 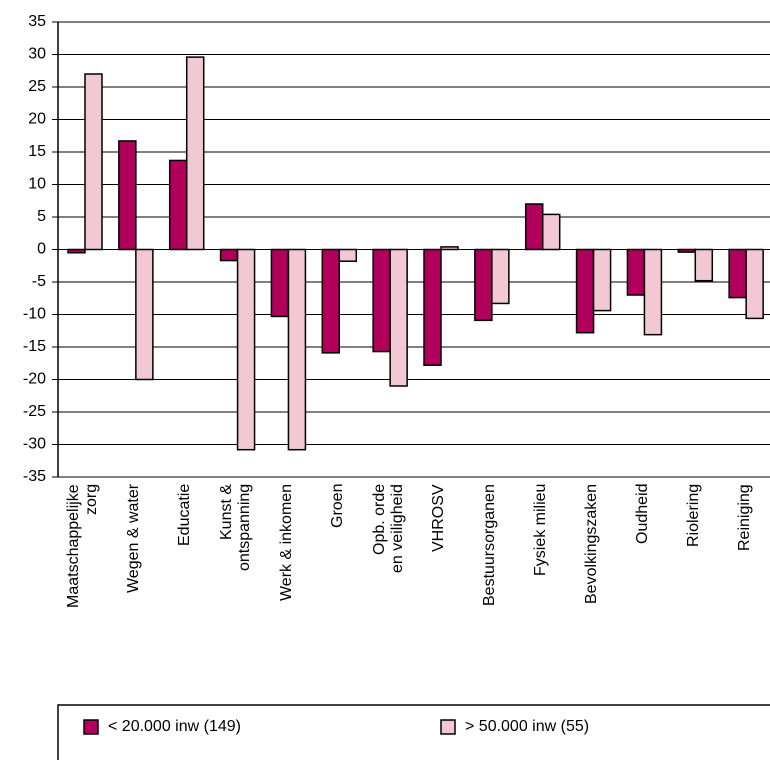 I want to click on legend-box, so click(x=413, y=732).